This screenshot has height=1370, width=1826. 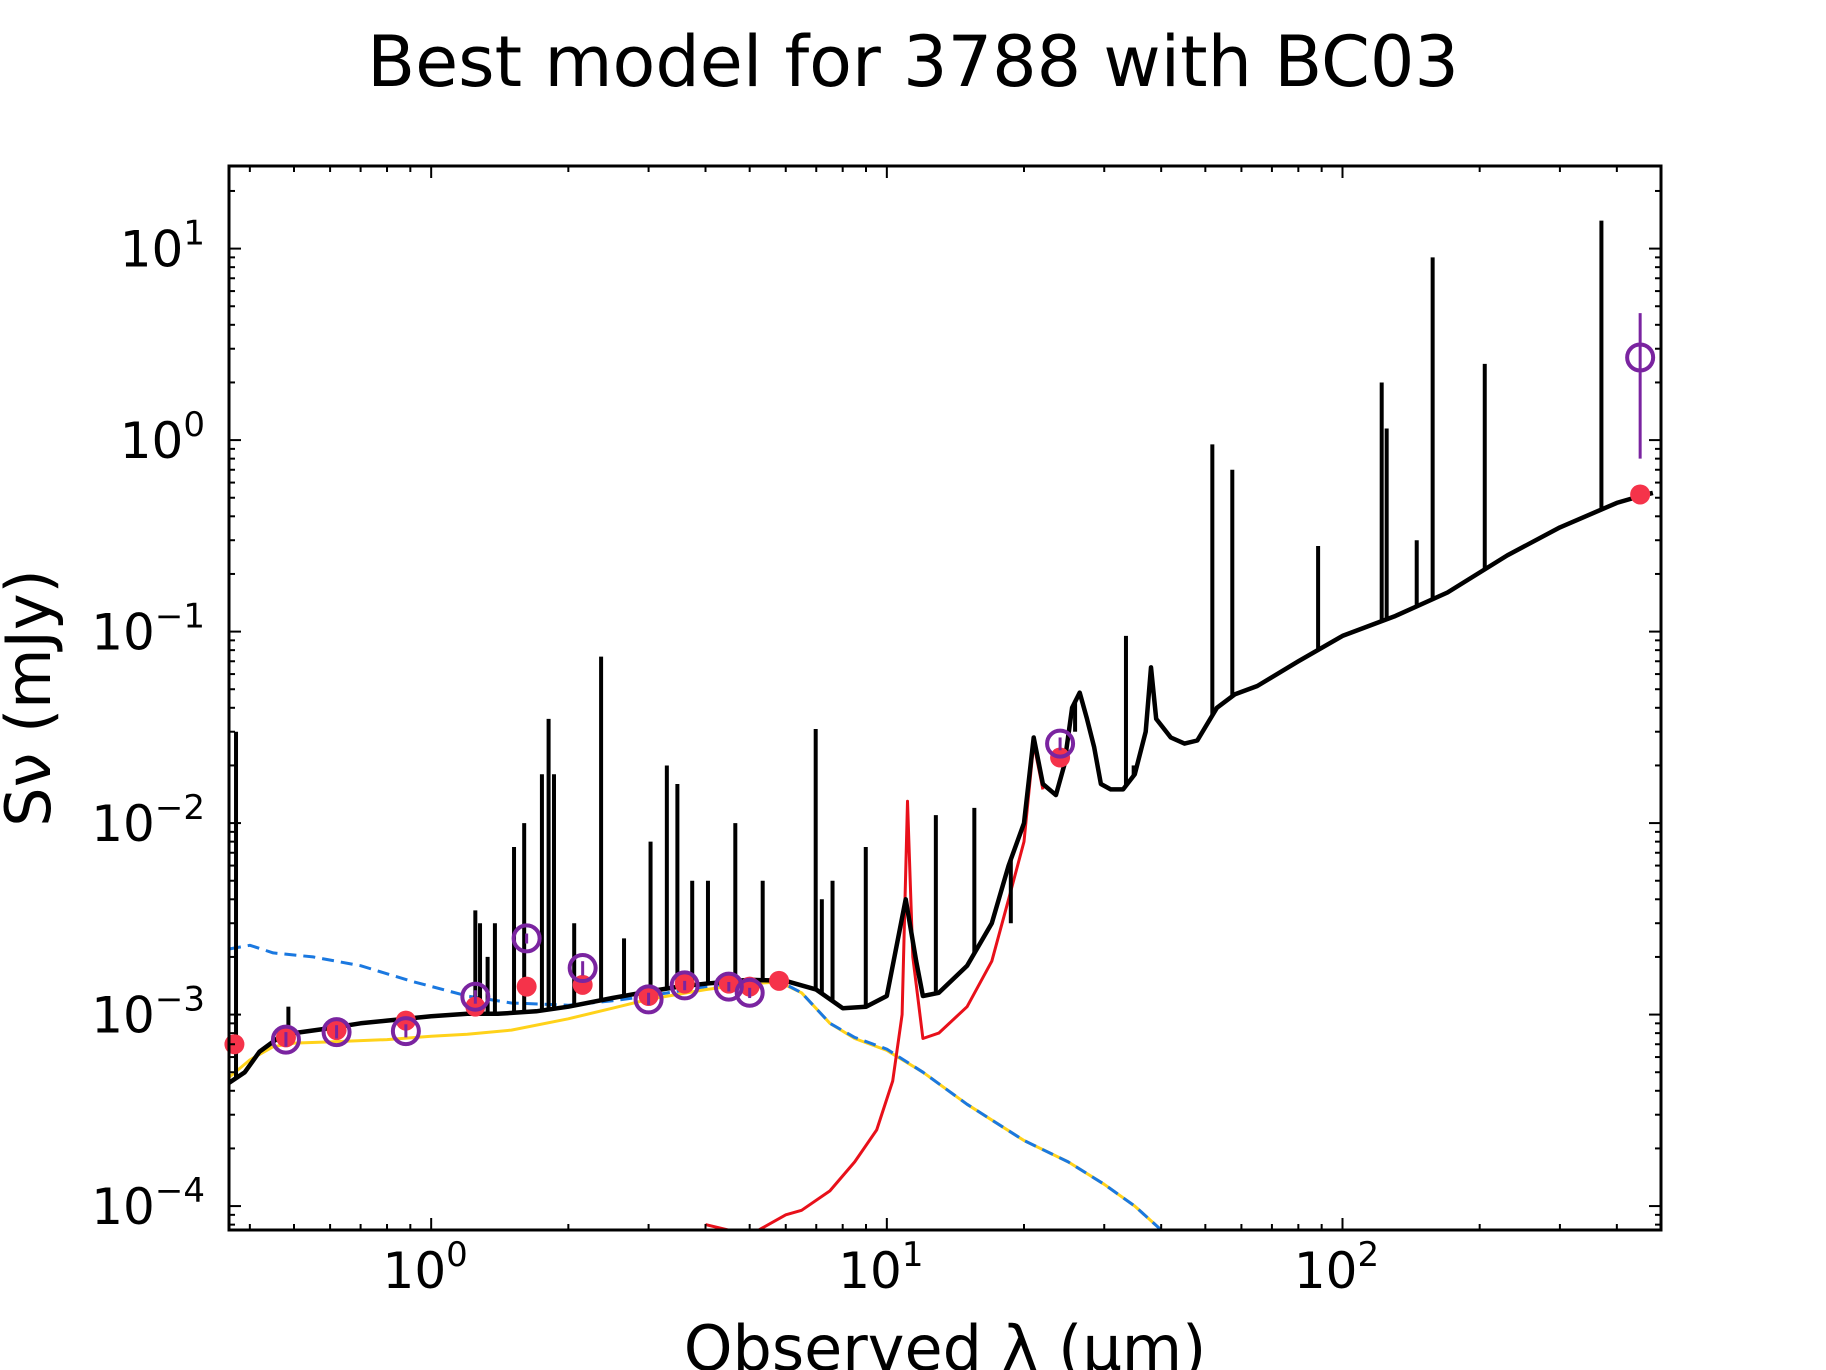 What do you see at coordinates (148, 1203) in the screenshot?
I see `y-tick-label: 10⁻⁴` at bounding box center [148, 1203].